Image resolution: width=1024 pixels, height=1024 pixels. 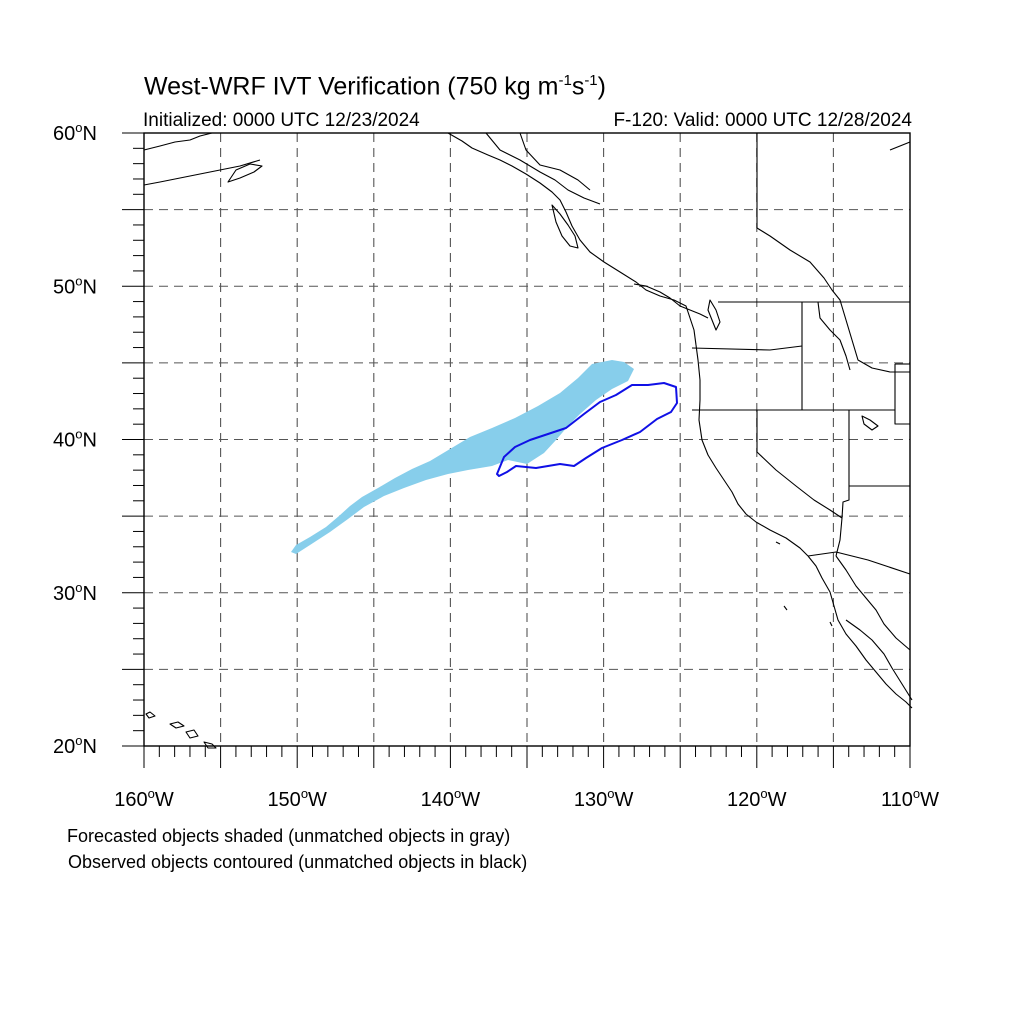 I want to click on lon-label: 140oW, so click(x=451, y=798).